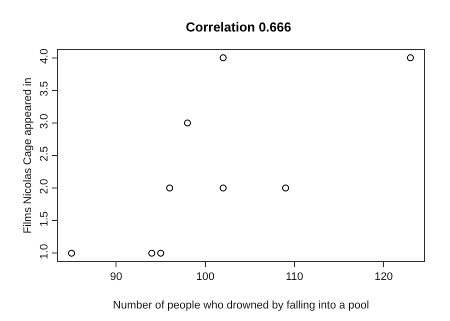 Image resolution: width=450 pixels, height=321 pixels. What do you see at coordinates (383, 277) in the screenshot?
I see `x-tick-label: 120` at bounding box center [383, 277].